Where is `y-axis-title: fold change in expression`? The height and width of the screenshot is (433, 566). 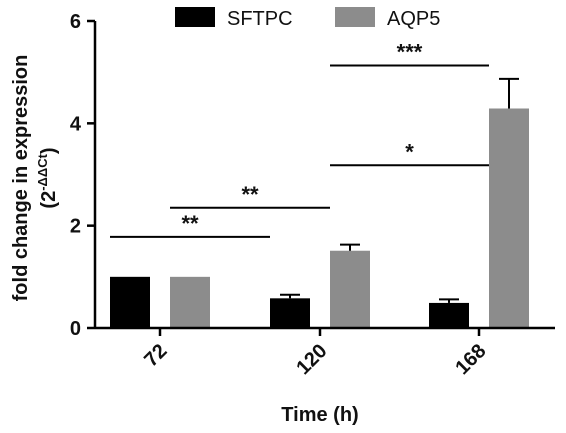
y-axis-title: fold change in expression is located at coordinates (21, 178).